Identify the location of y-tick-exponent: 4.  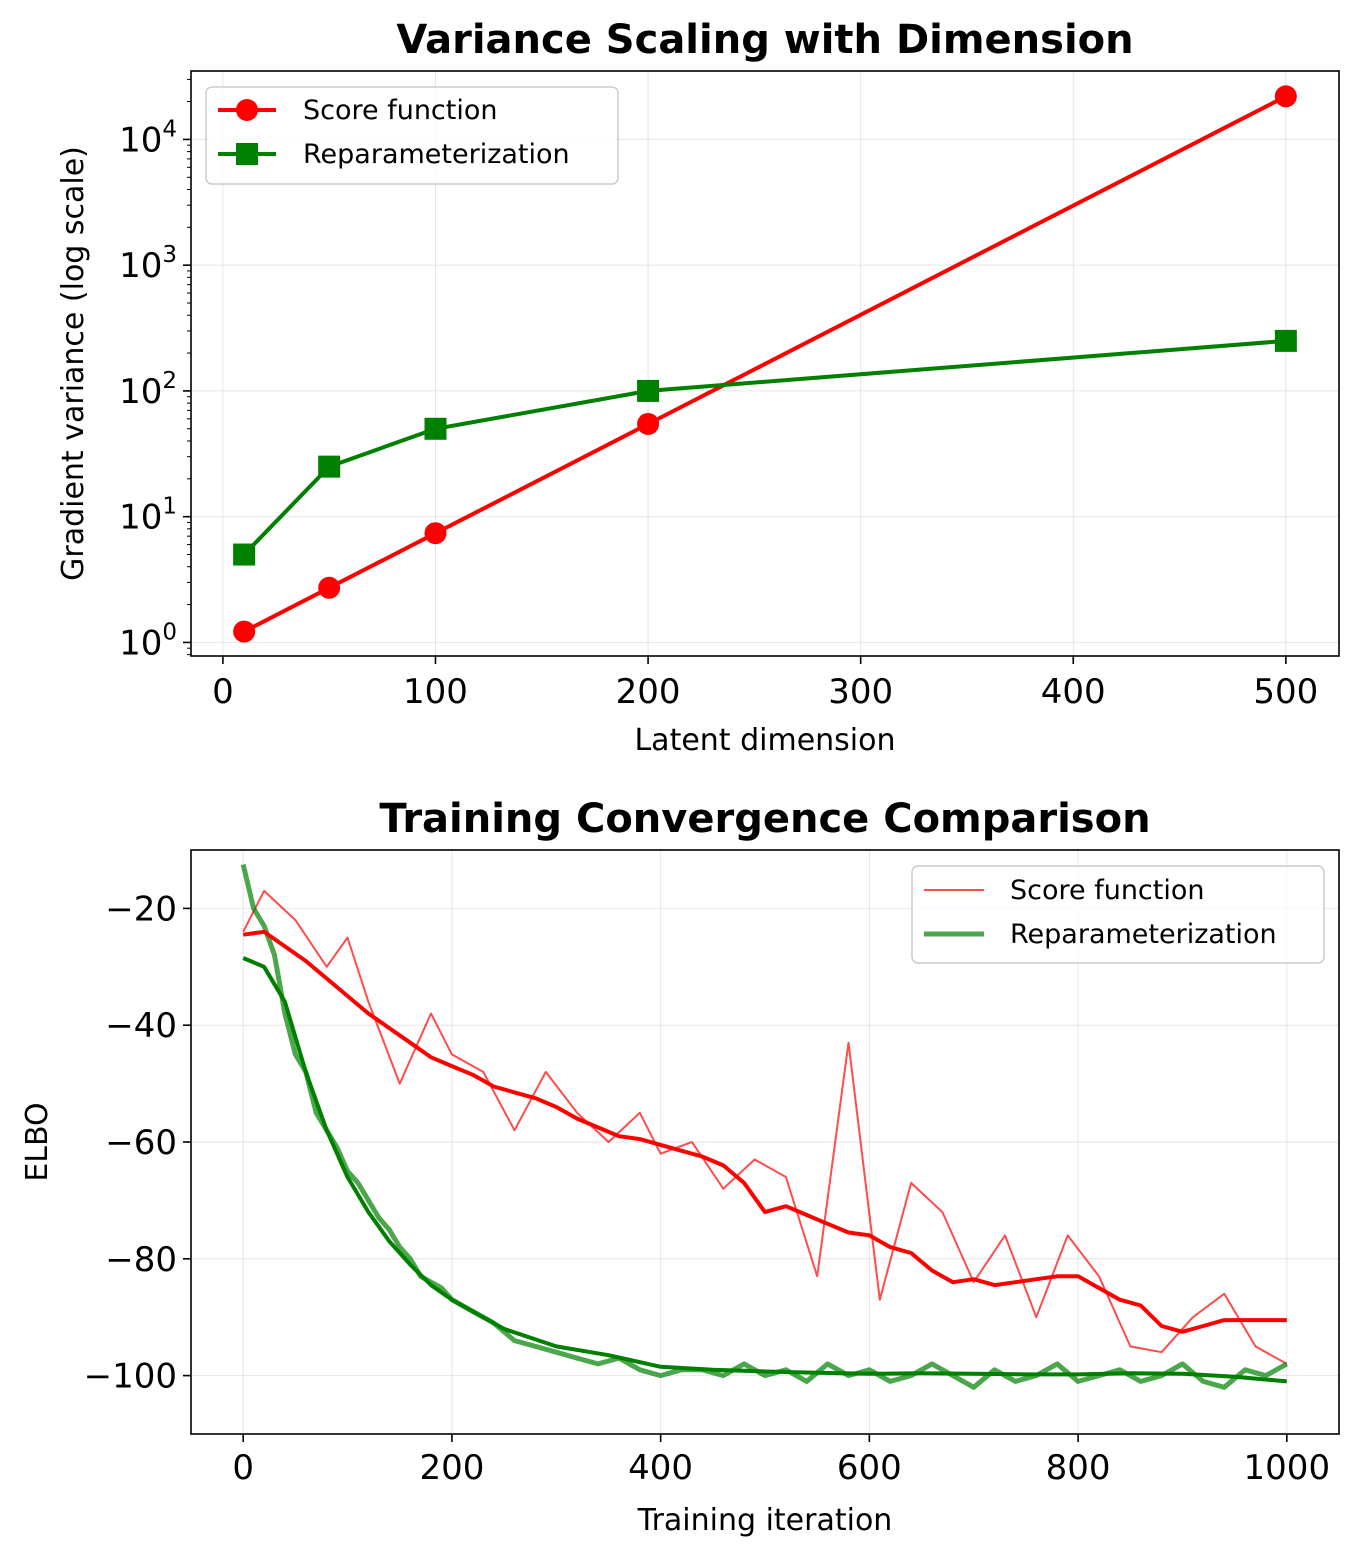
(169, 129).